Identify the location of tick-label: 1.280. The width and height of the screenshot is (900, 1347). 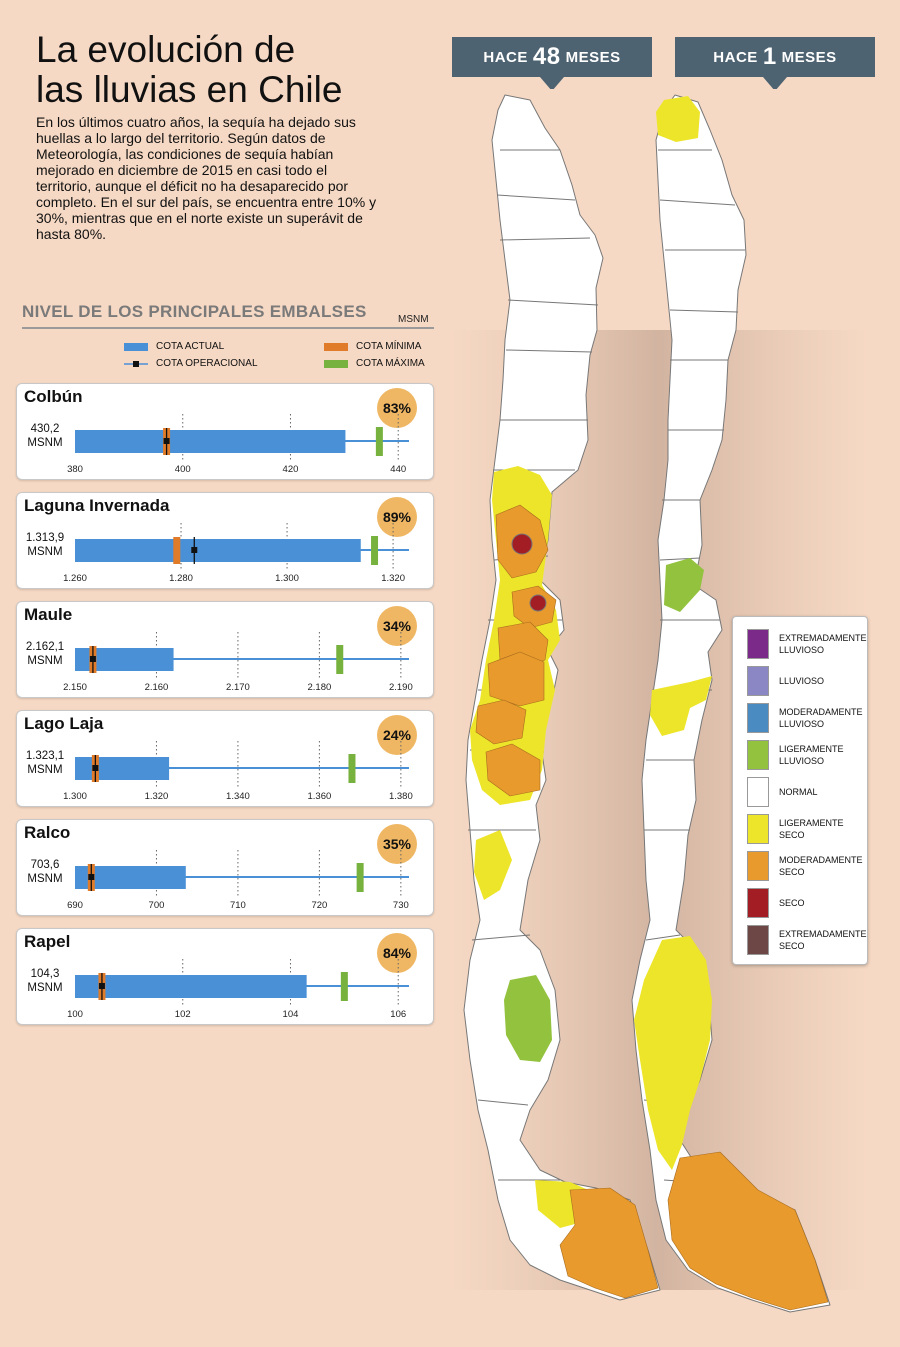
(181, 578).